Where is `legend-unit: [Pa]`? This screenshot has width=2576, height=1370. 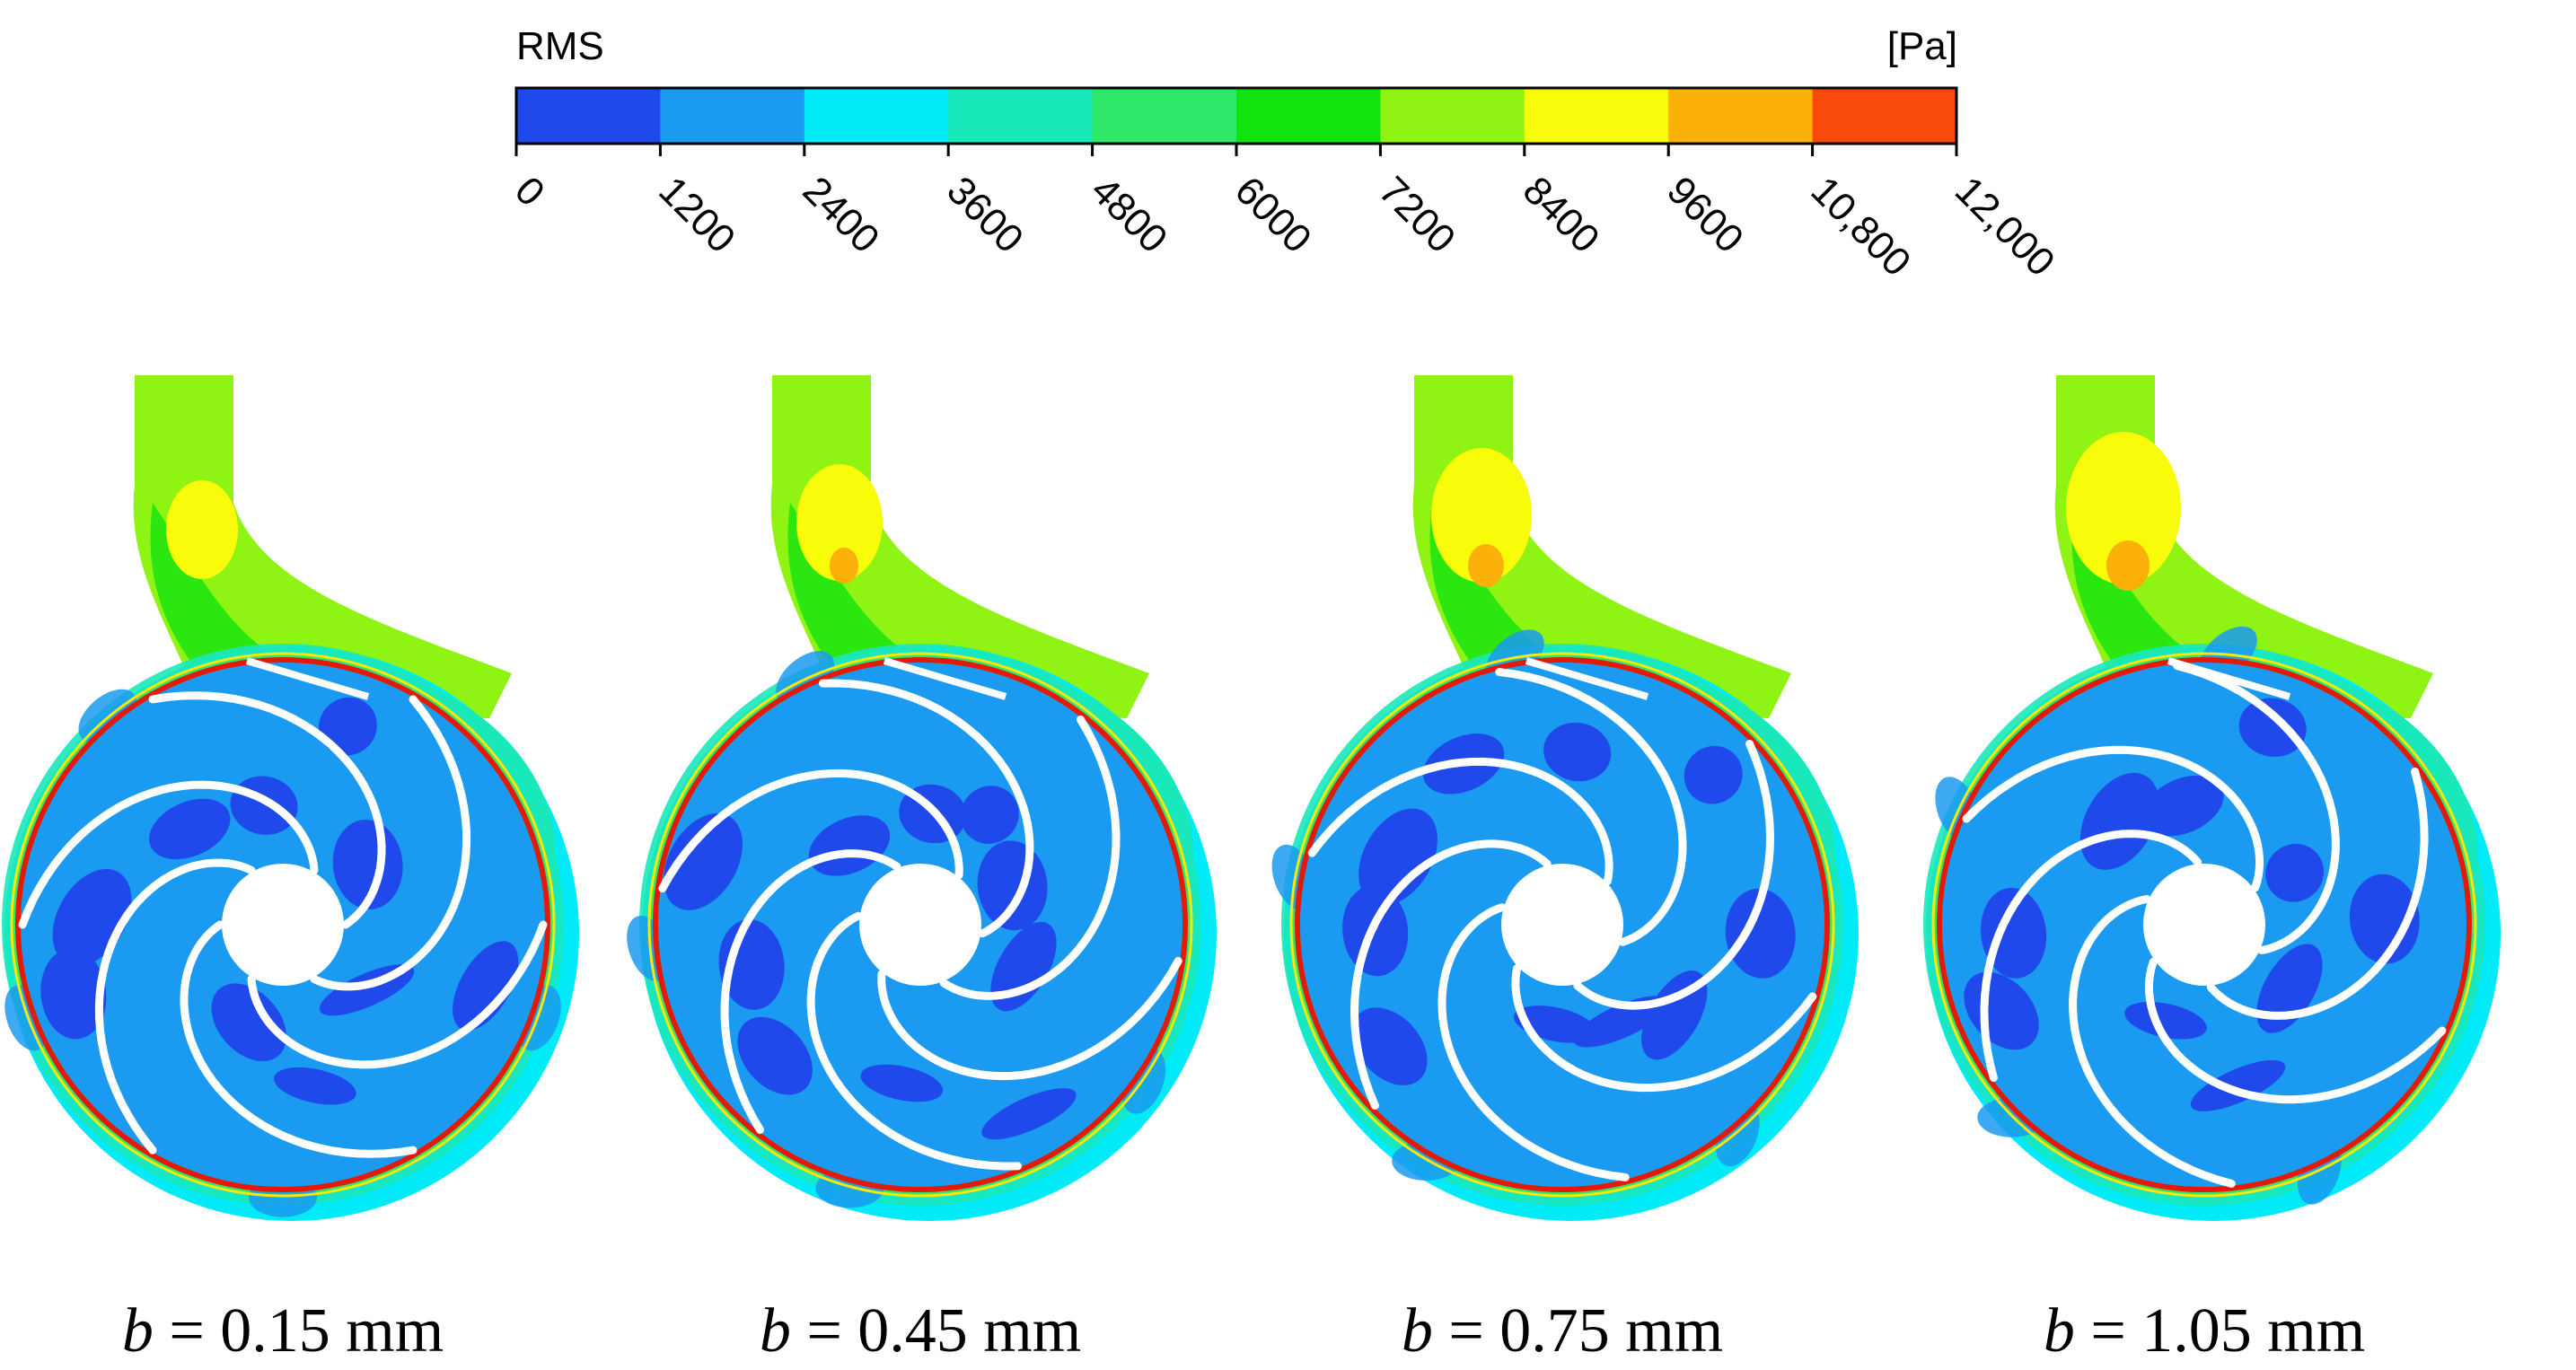 legend-unit: [Pa] is located at coordinates (1922, 46).